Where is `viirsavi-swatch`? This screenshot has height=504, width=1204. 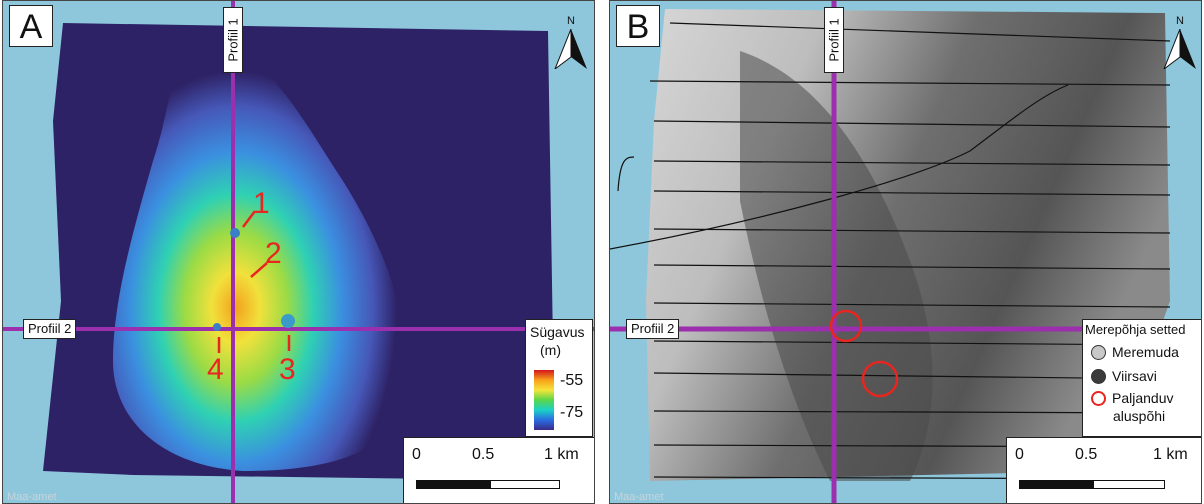
viirsavi-swatch is located at coordinates (1098, 376).